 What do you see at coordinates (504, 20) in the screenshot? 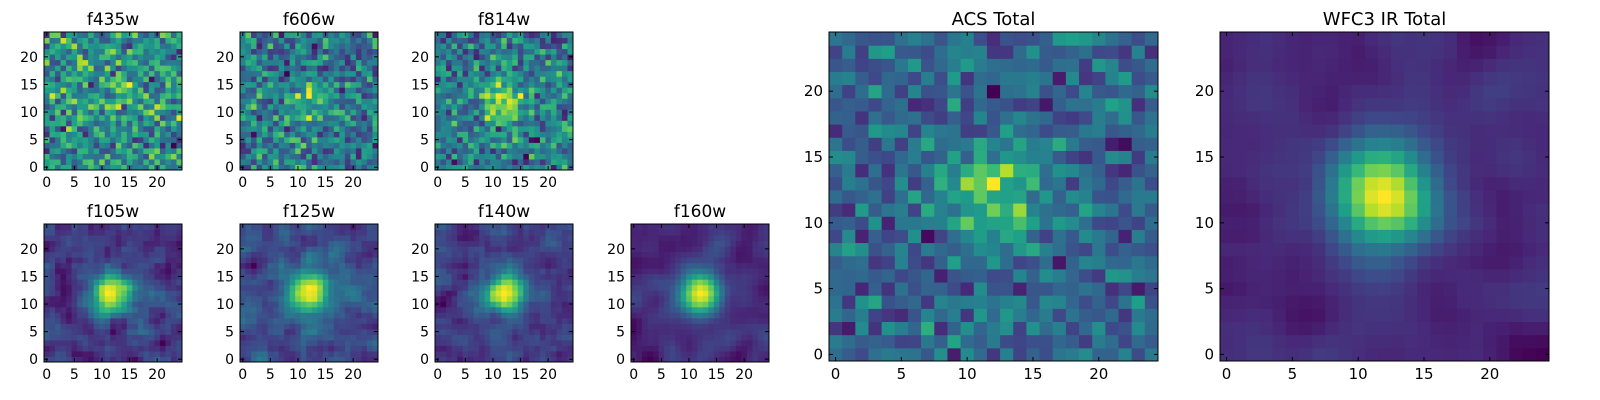
I see `panel-title: f814w` at bounding box center [504, 20].